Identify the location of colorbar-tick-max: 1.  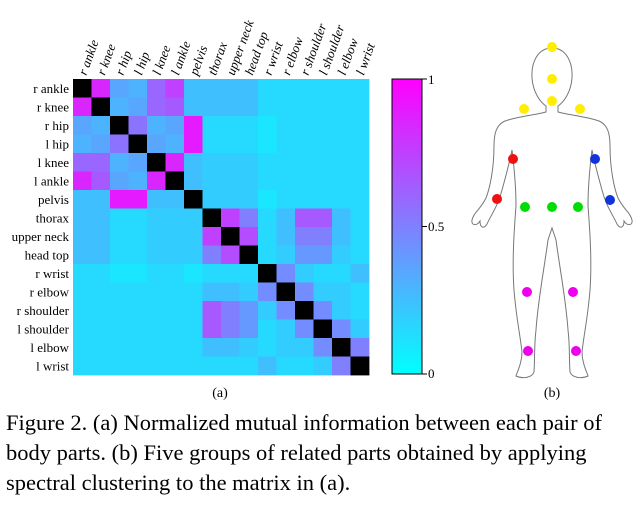
(431, 79).